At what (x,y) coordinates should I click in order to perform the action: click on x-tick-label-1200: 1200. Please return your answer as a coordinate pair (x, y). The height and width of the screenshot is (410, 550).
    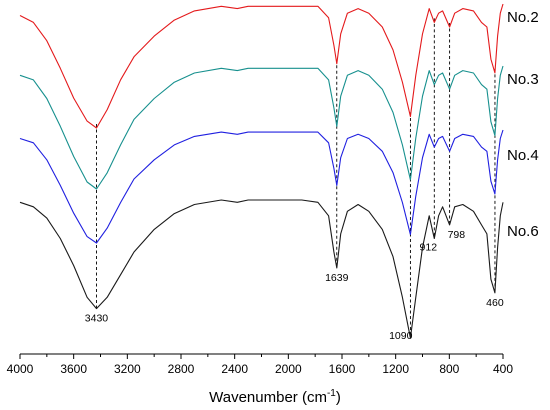
    Looking at the image, I should click on (395, 369).